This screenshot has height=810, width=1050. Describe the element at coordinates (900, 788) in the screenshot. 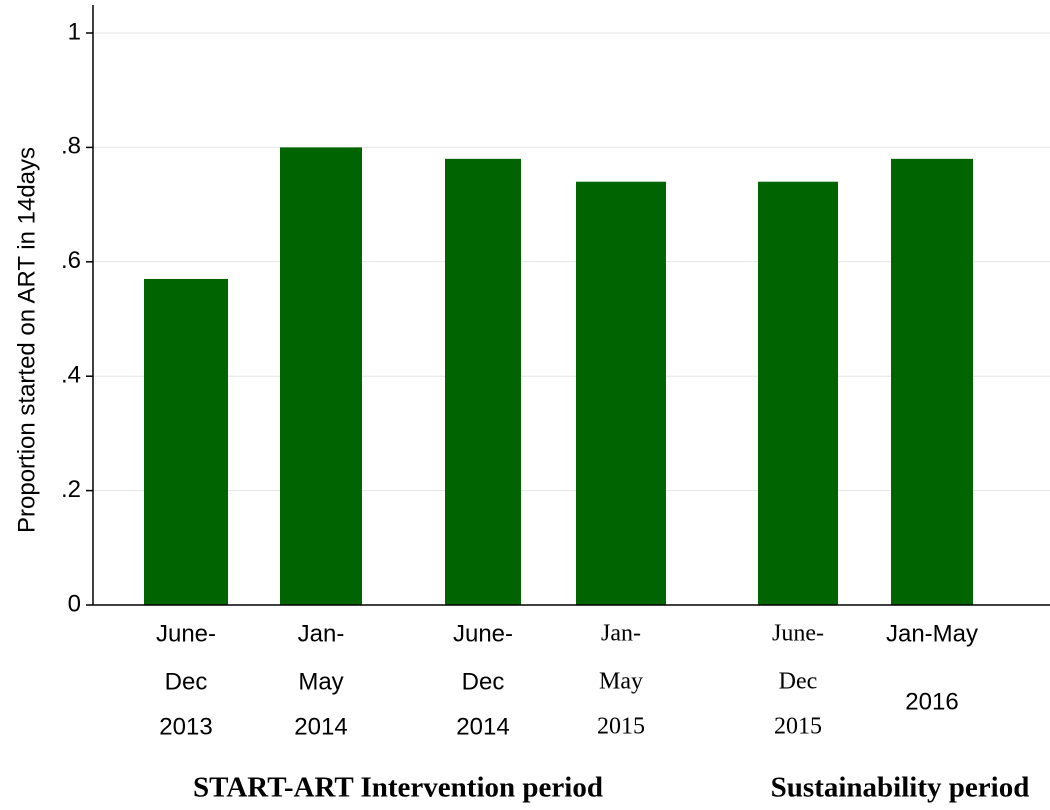

I see `group-label: Sustainability period` at that location.